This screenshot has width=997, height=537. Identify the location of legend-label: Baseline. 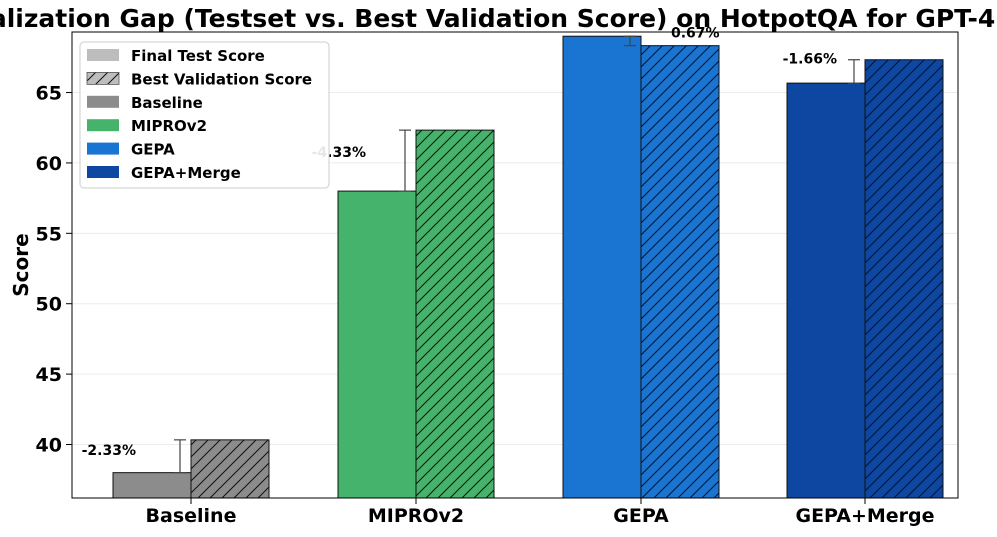
(167, 103).